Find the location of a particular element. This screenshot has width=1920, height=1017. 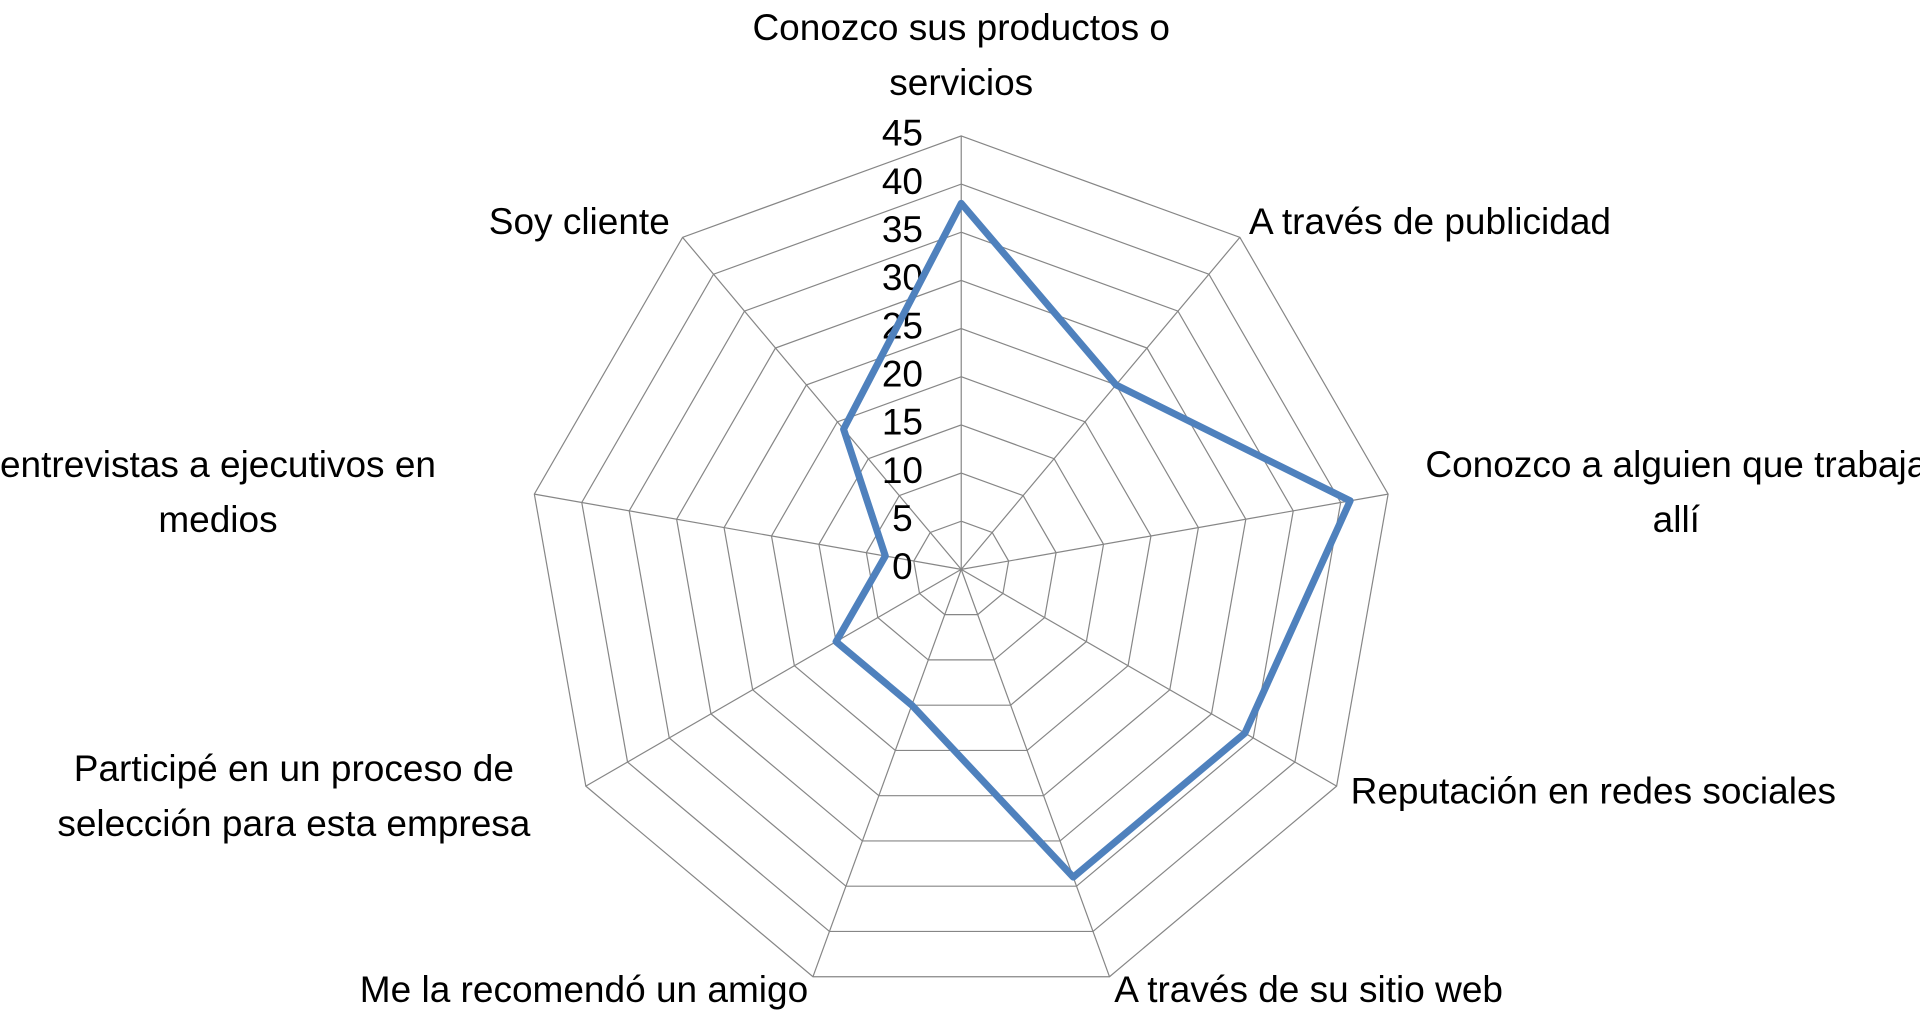

y-tick-label: 35 is located at coordinates (902, 229).